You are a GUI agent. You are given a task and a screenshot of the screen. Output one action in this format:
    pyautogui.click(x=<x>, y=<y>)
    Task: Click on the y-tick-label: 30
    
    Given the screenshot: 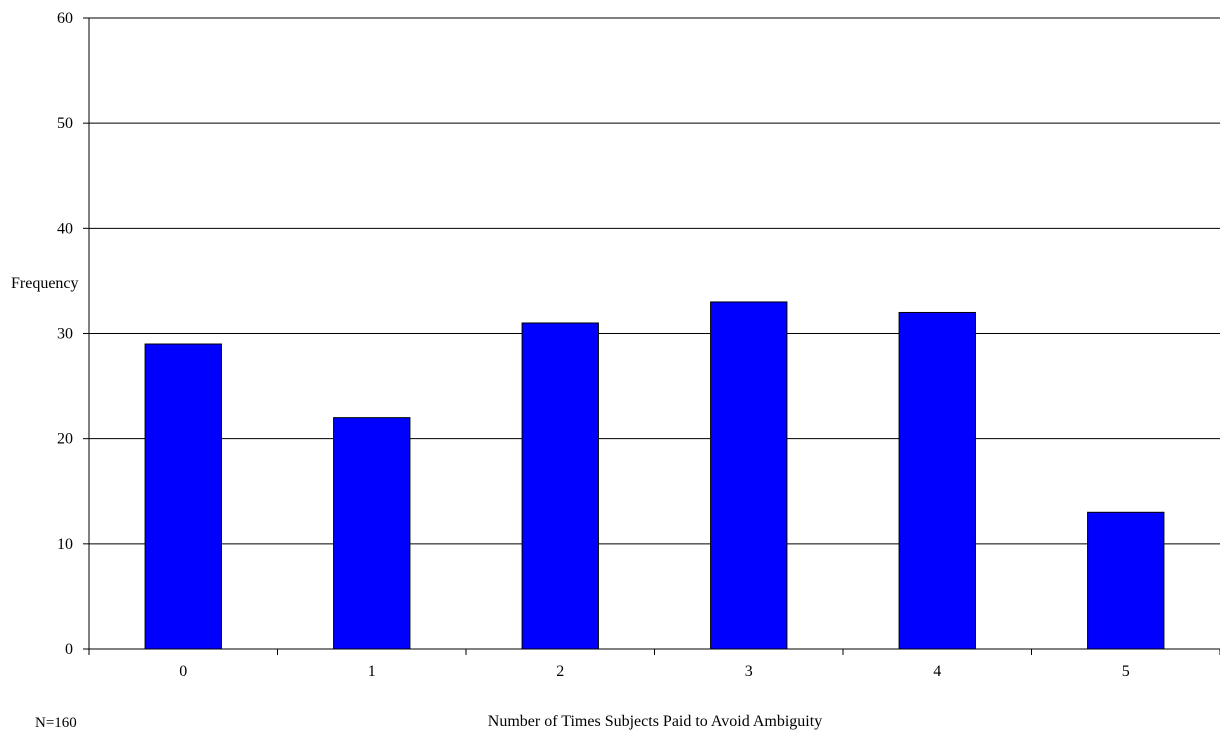 What is the action you would take?
    pyautogui.click(x=65, y=334)
    